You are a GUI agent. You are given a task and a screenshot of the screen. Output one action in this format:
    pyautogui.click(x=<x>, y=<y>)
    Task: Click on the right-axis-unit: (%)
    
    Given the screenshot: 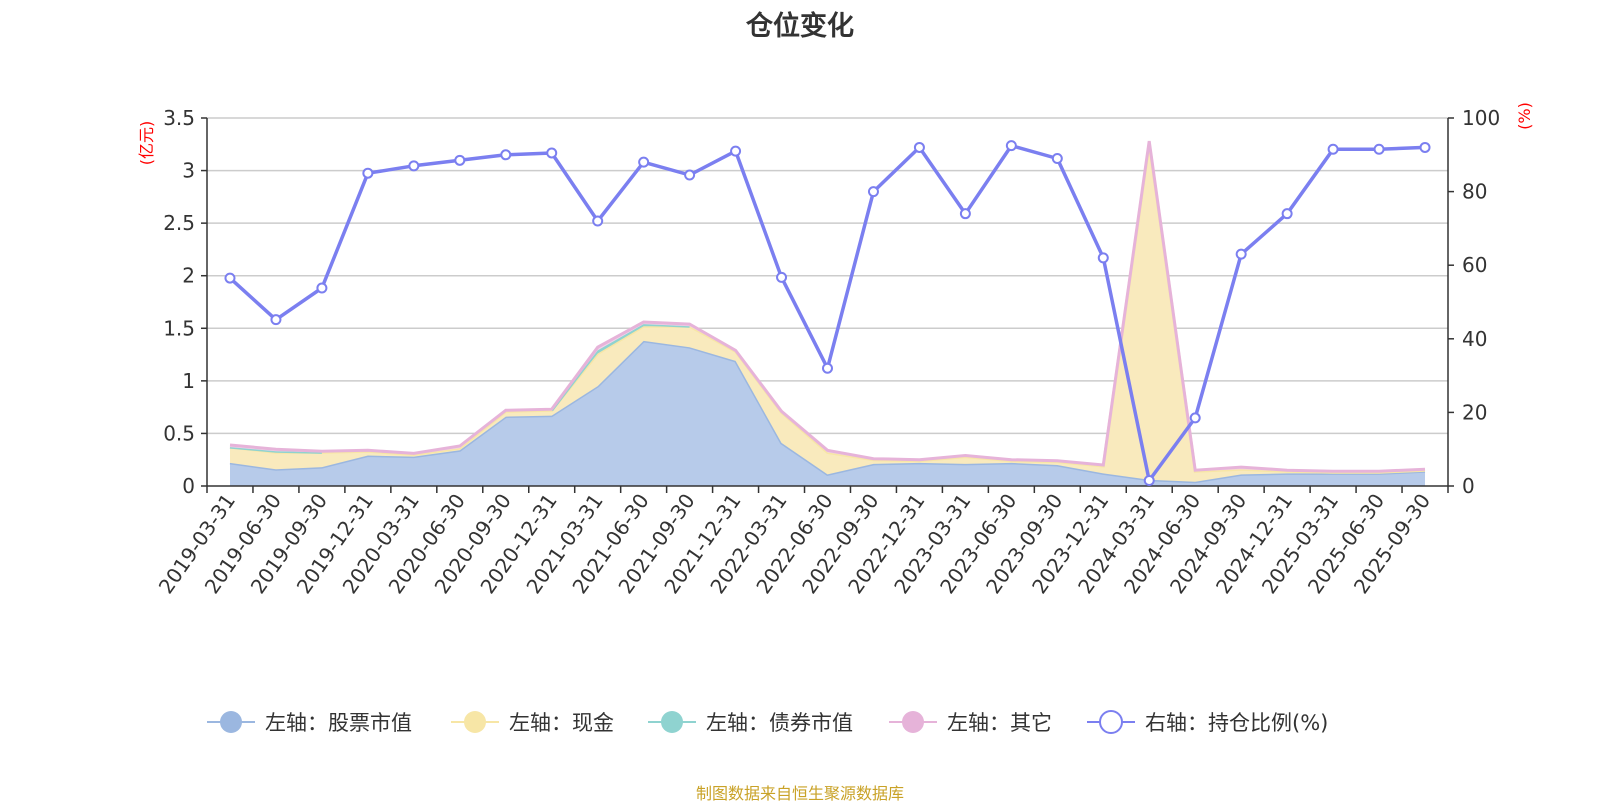 What is the action you would take?
    pyautogui.click(x=1524, y=116)
    